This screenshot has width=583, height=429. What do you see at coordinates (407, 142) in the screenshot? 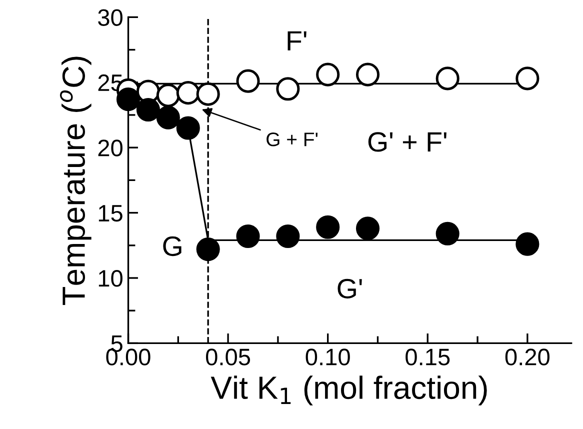
I see `annotation: G' + F'` at bounding box center [407, 142].